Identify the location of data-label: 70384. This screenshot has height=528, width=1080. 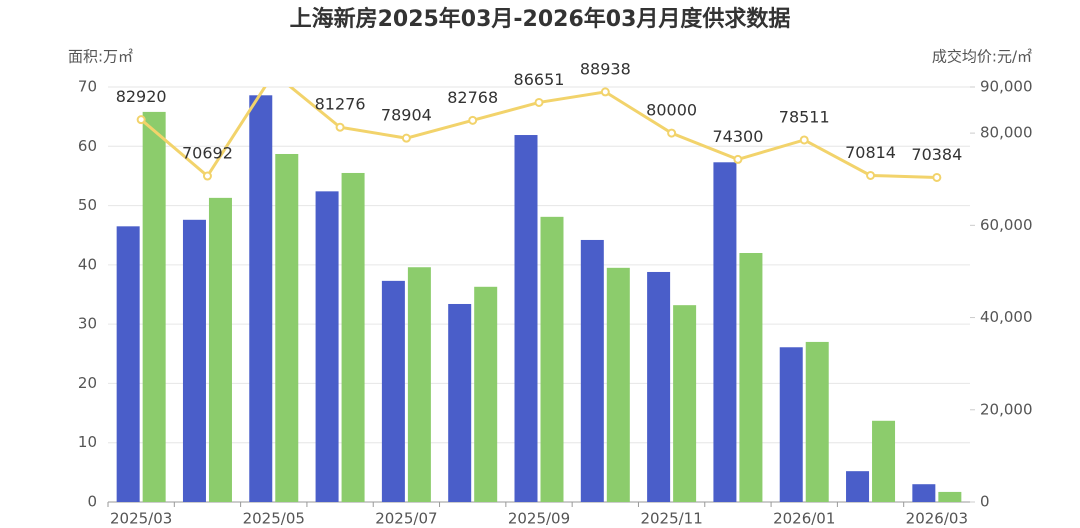
(936, 154).